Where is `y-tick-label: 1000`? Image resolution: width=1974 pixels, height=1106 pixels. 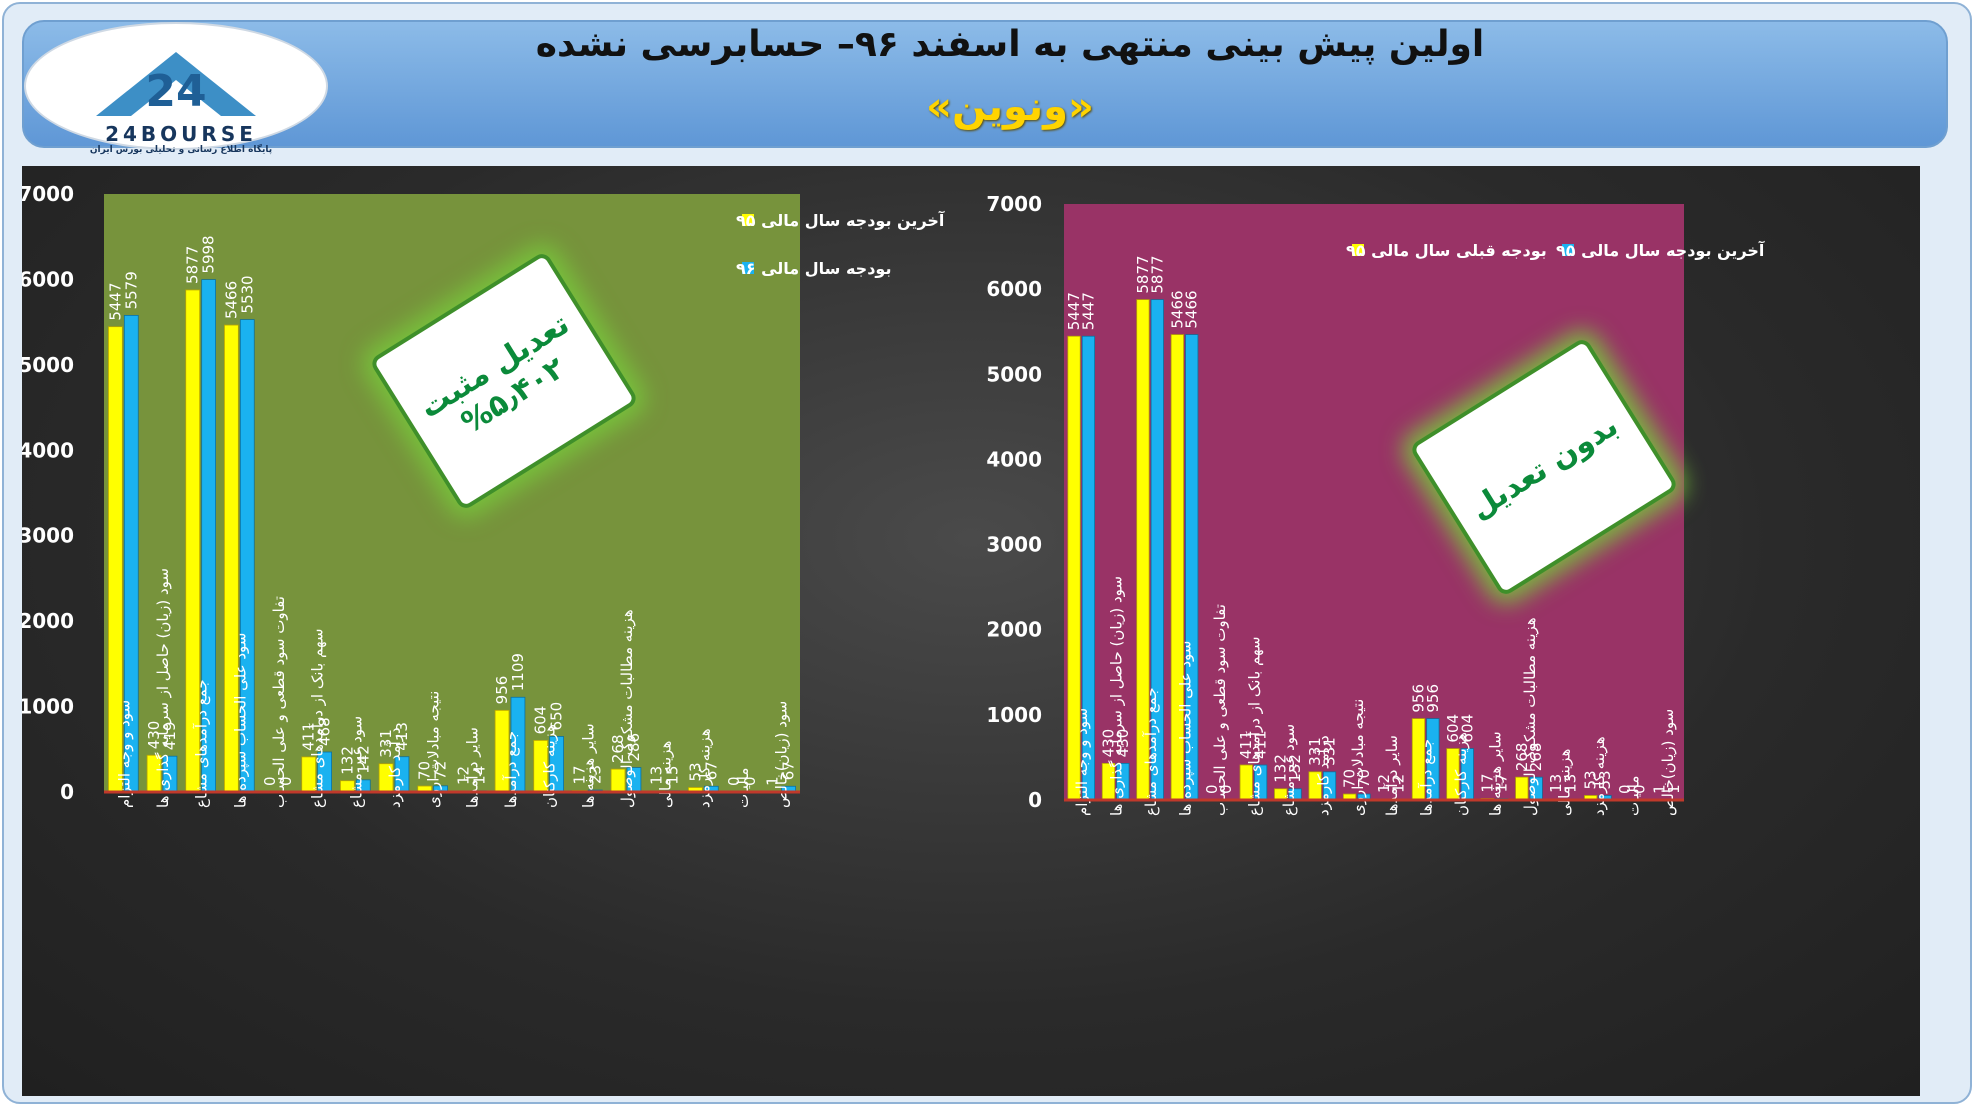
y-tick-label: 1000 is located at coordinates (1014, 715).